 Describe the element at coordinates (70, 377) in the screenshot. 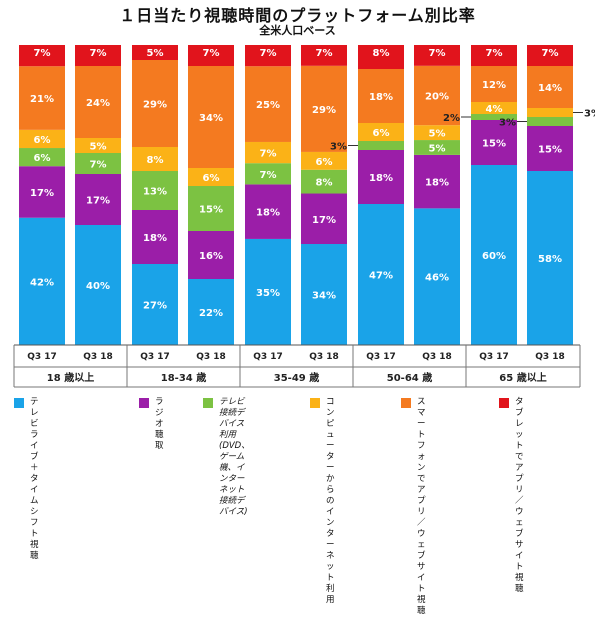

I see `group-label: 18 歳以上` at that location.